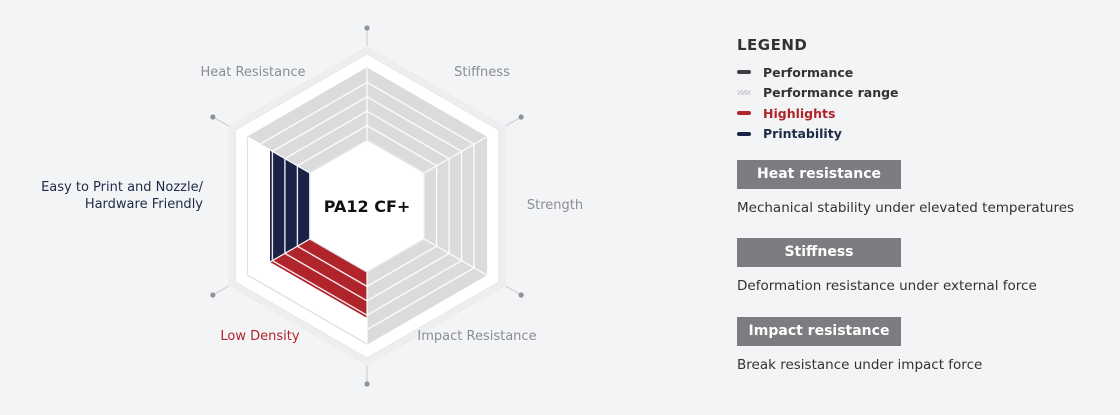  I want to click on legend-swatch-highlights, so click(744, 113).